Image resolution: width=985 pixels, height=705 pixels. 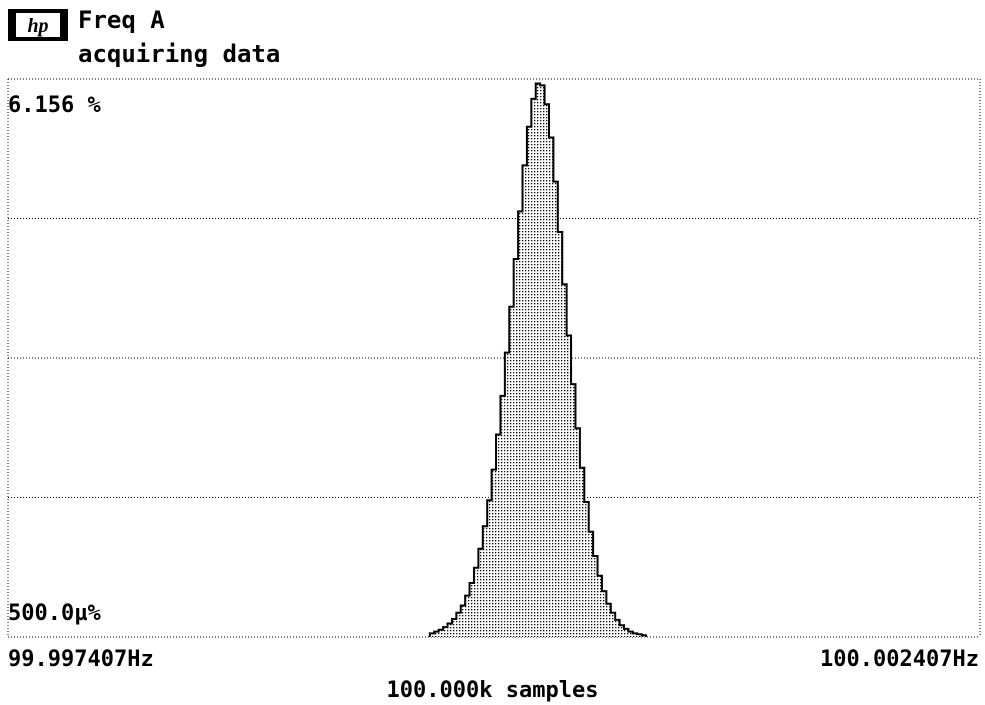 I want to click on hp-logo: hp, so click(x=38, y=25).